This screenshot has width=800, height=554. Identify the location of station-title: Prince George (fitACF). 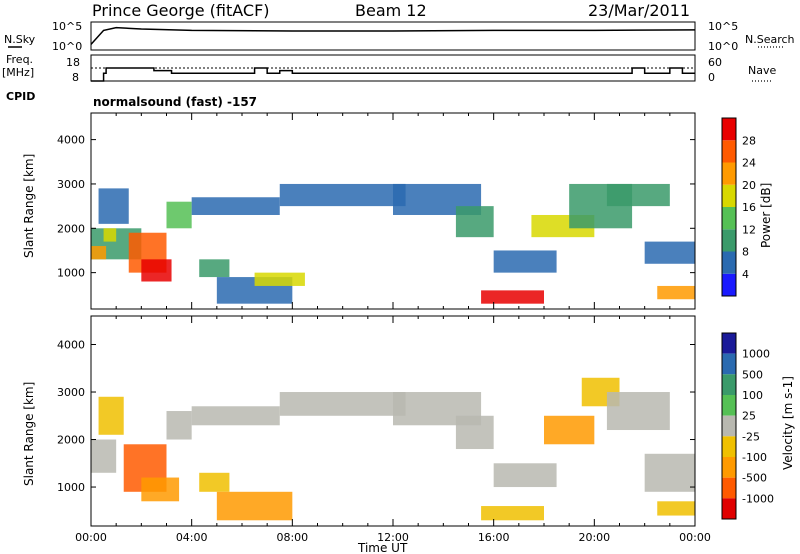
(181, 10).